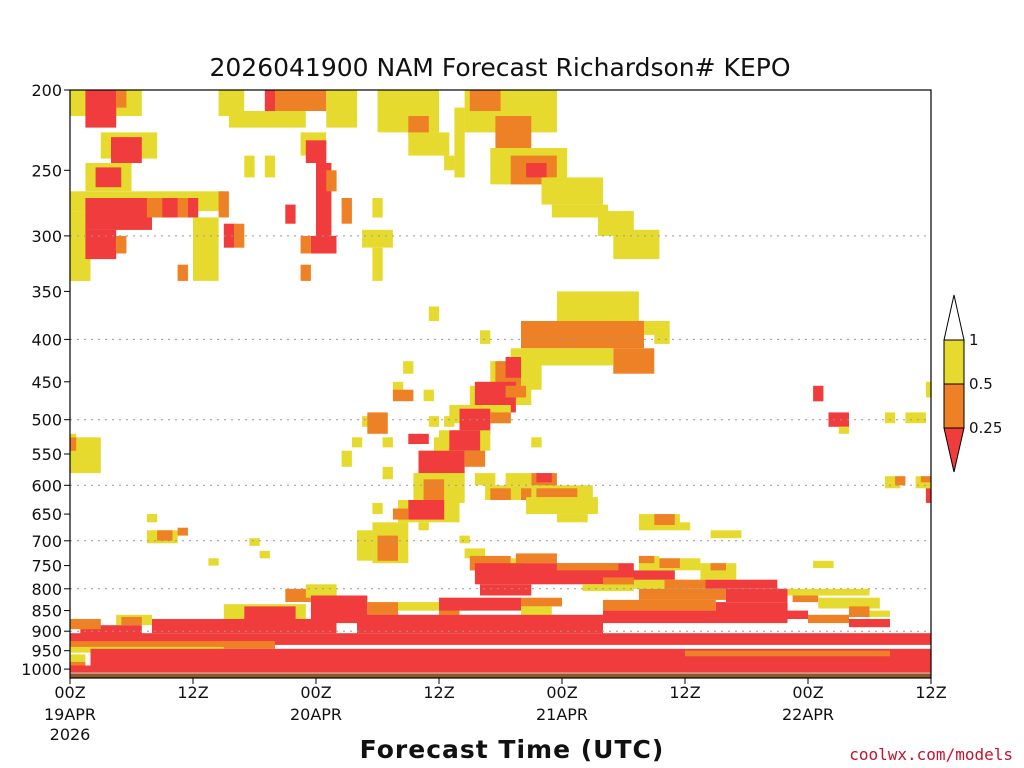  Describe the element at coordinates (46, 90) in the screenshot. I see `y-tick-label-200: 200` at that location.